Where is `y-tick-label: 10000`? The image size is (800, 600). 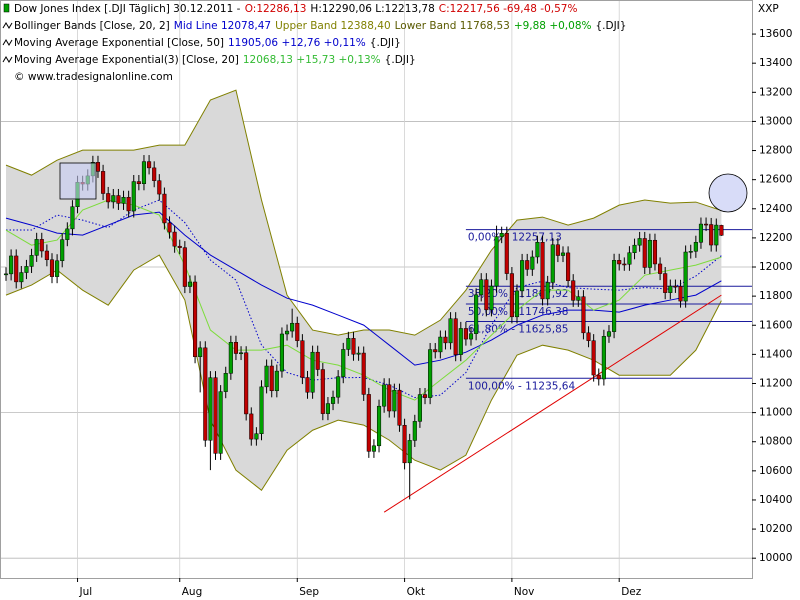 y-tick-label: 10000 is located at coordinates (775, 558).